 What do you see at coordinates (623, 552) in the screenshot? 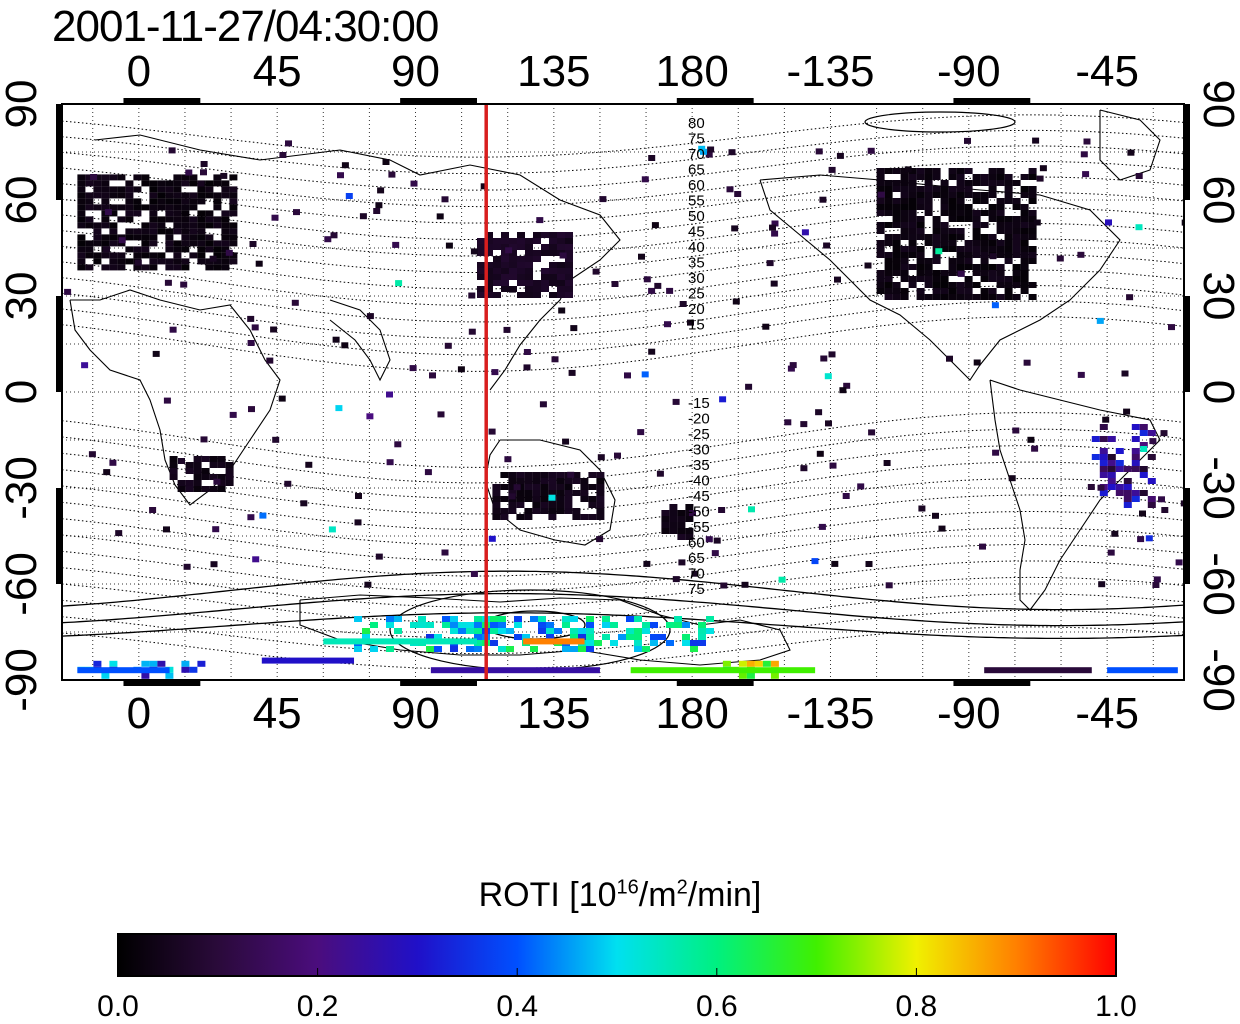
I see `contour-line` at bounding box center [623, 552].